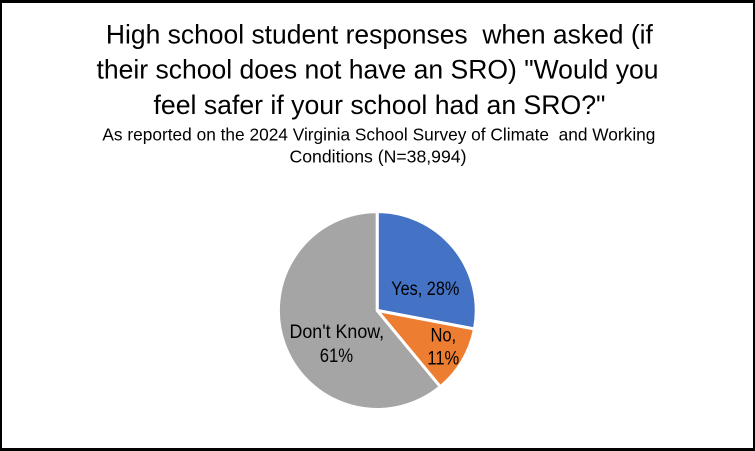 The width and height of the screenshot is (755, 451). What do you see at coordinates (443, 359) in the screenshot?
I see `svg-text: 11%` at bounding box center [443, 359].